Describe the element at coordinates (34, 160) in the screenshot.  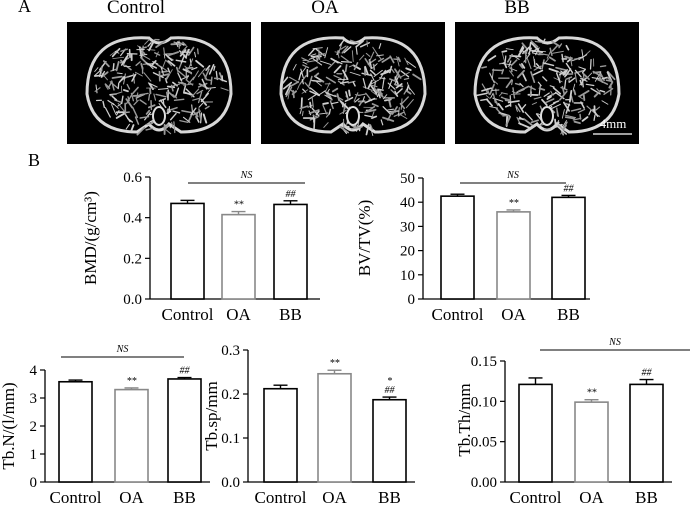
I see `panel-b-label: B` at that location.